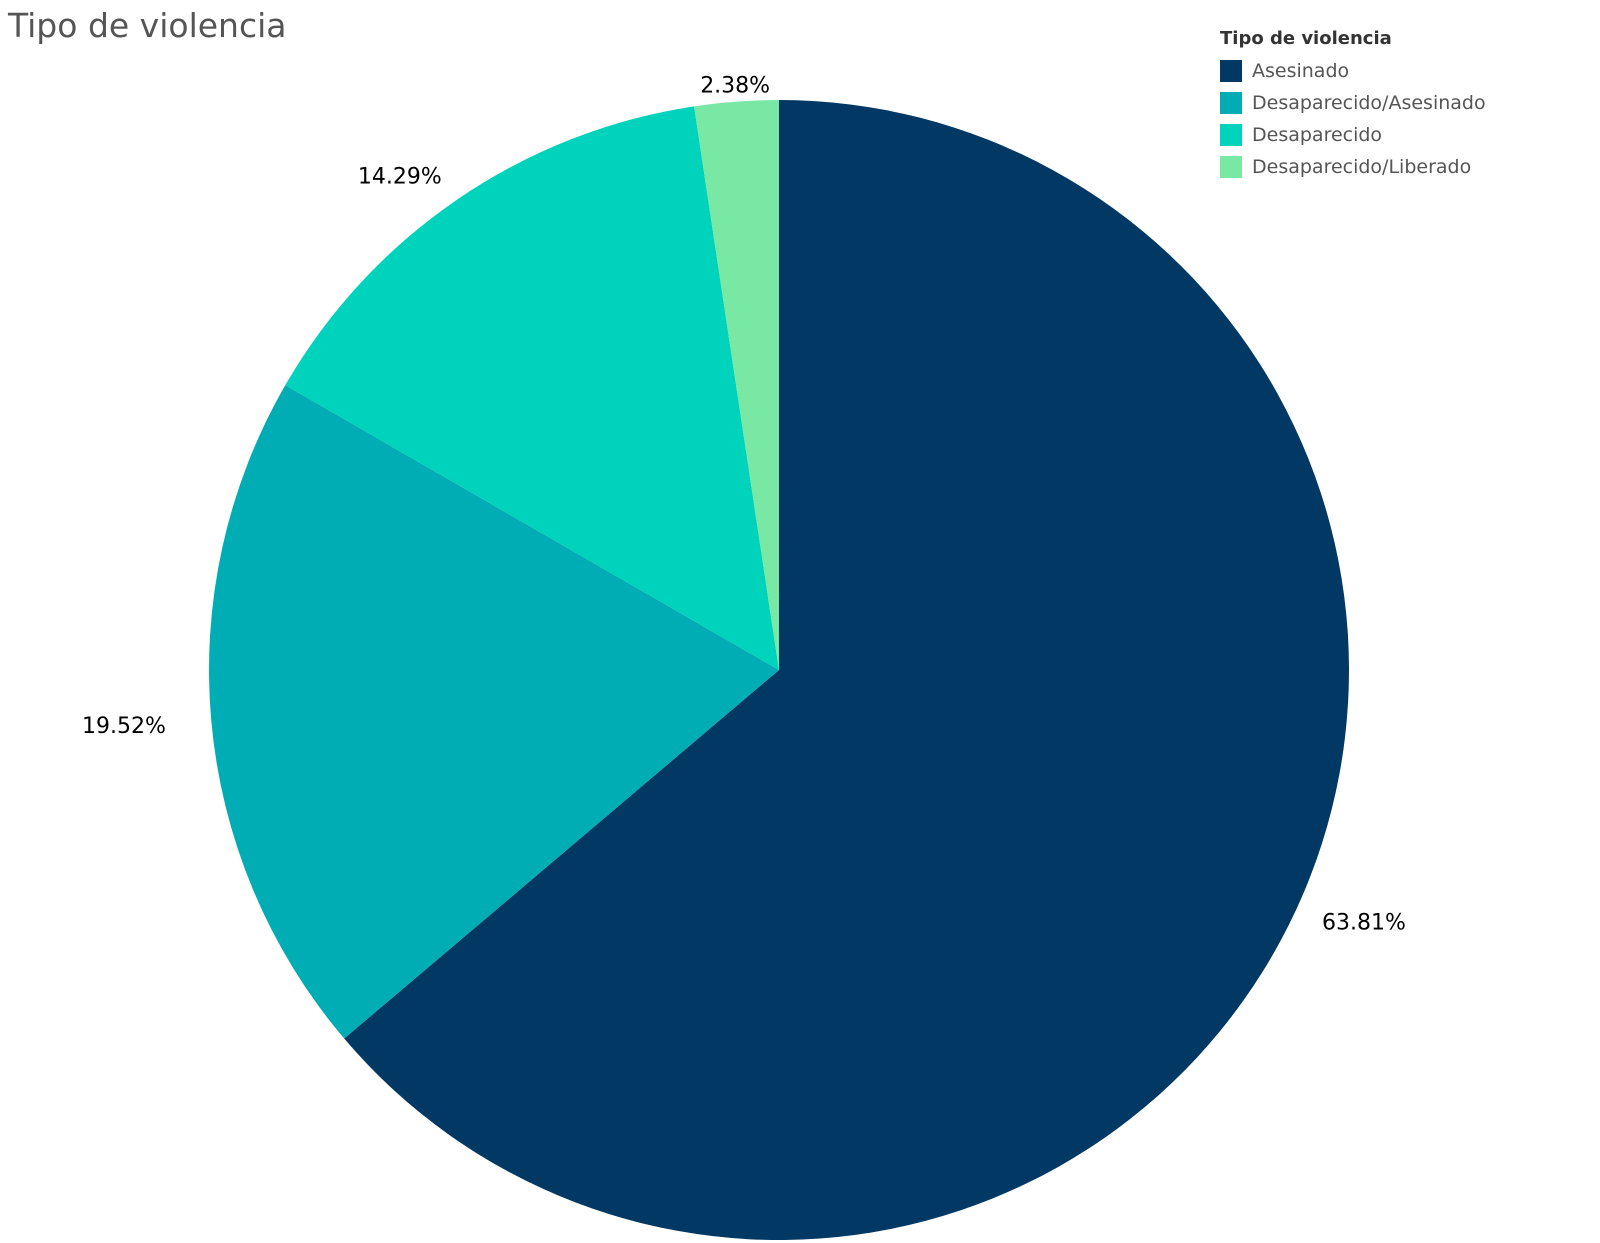 The height and width of the screenshot is (1243, 1600). I want to click on legend-label: Desaparecido/Liberado, so click(1362, 167).